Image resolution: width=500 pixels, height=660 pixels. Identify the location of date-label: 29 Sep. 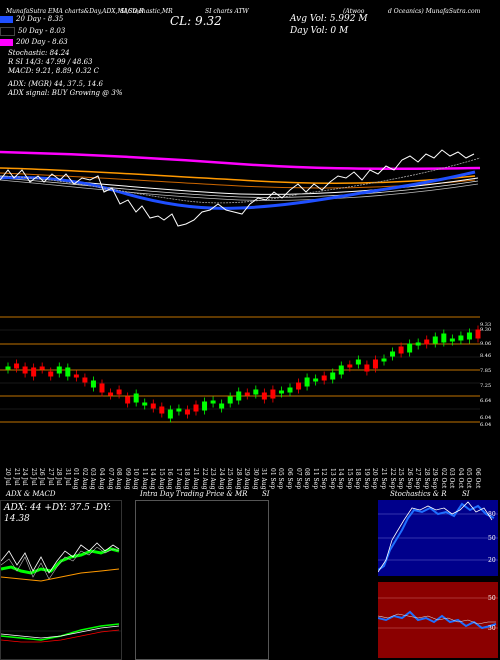
(435, 479).